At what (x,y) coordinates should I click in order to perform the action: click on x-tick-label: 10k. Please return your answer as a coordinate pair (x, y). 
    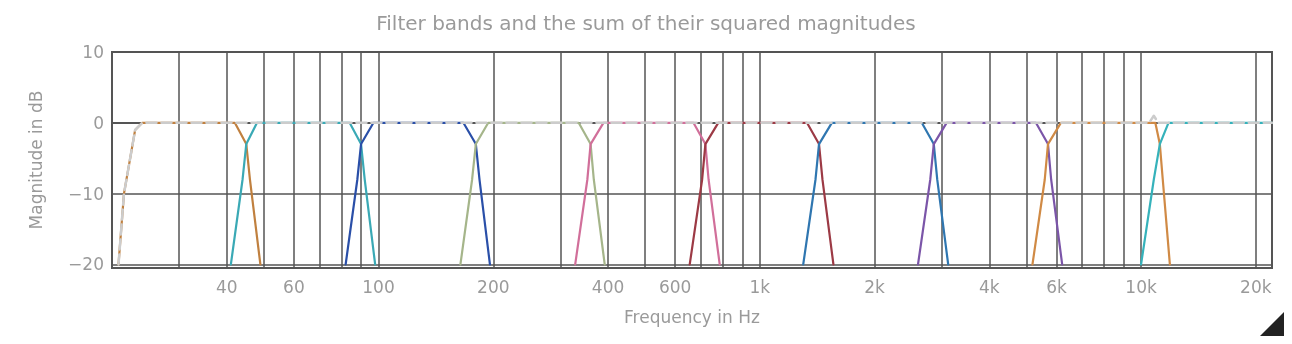
    Looking at the image, I should click on (1141, 286).